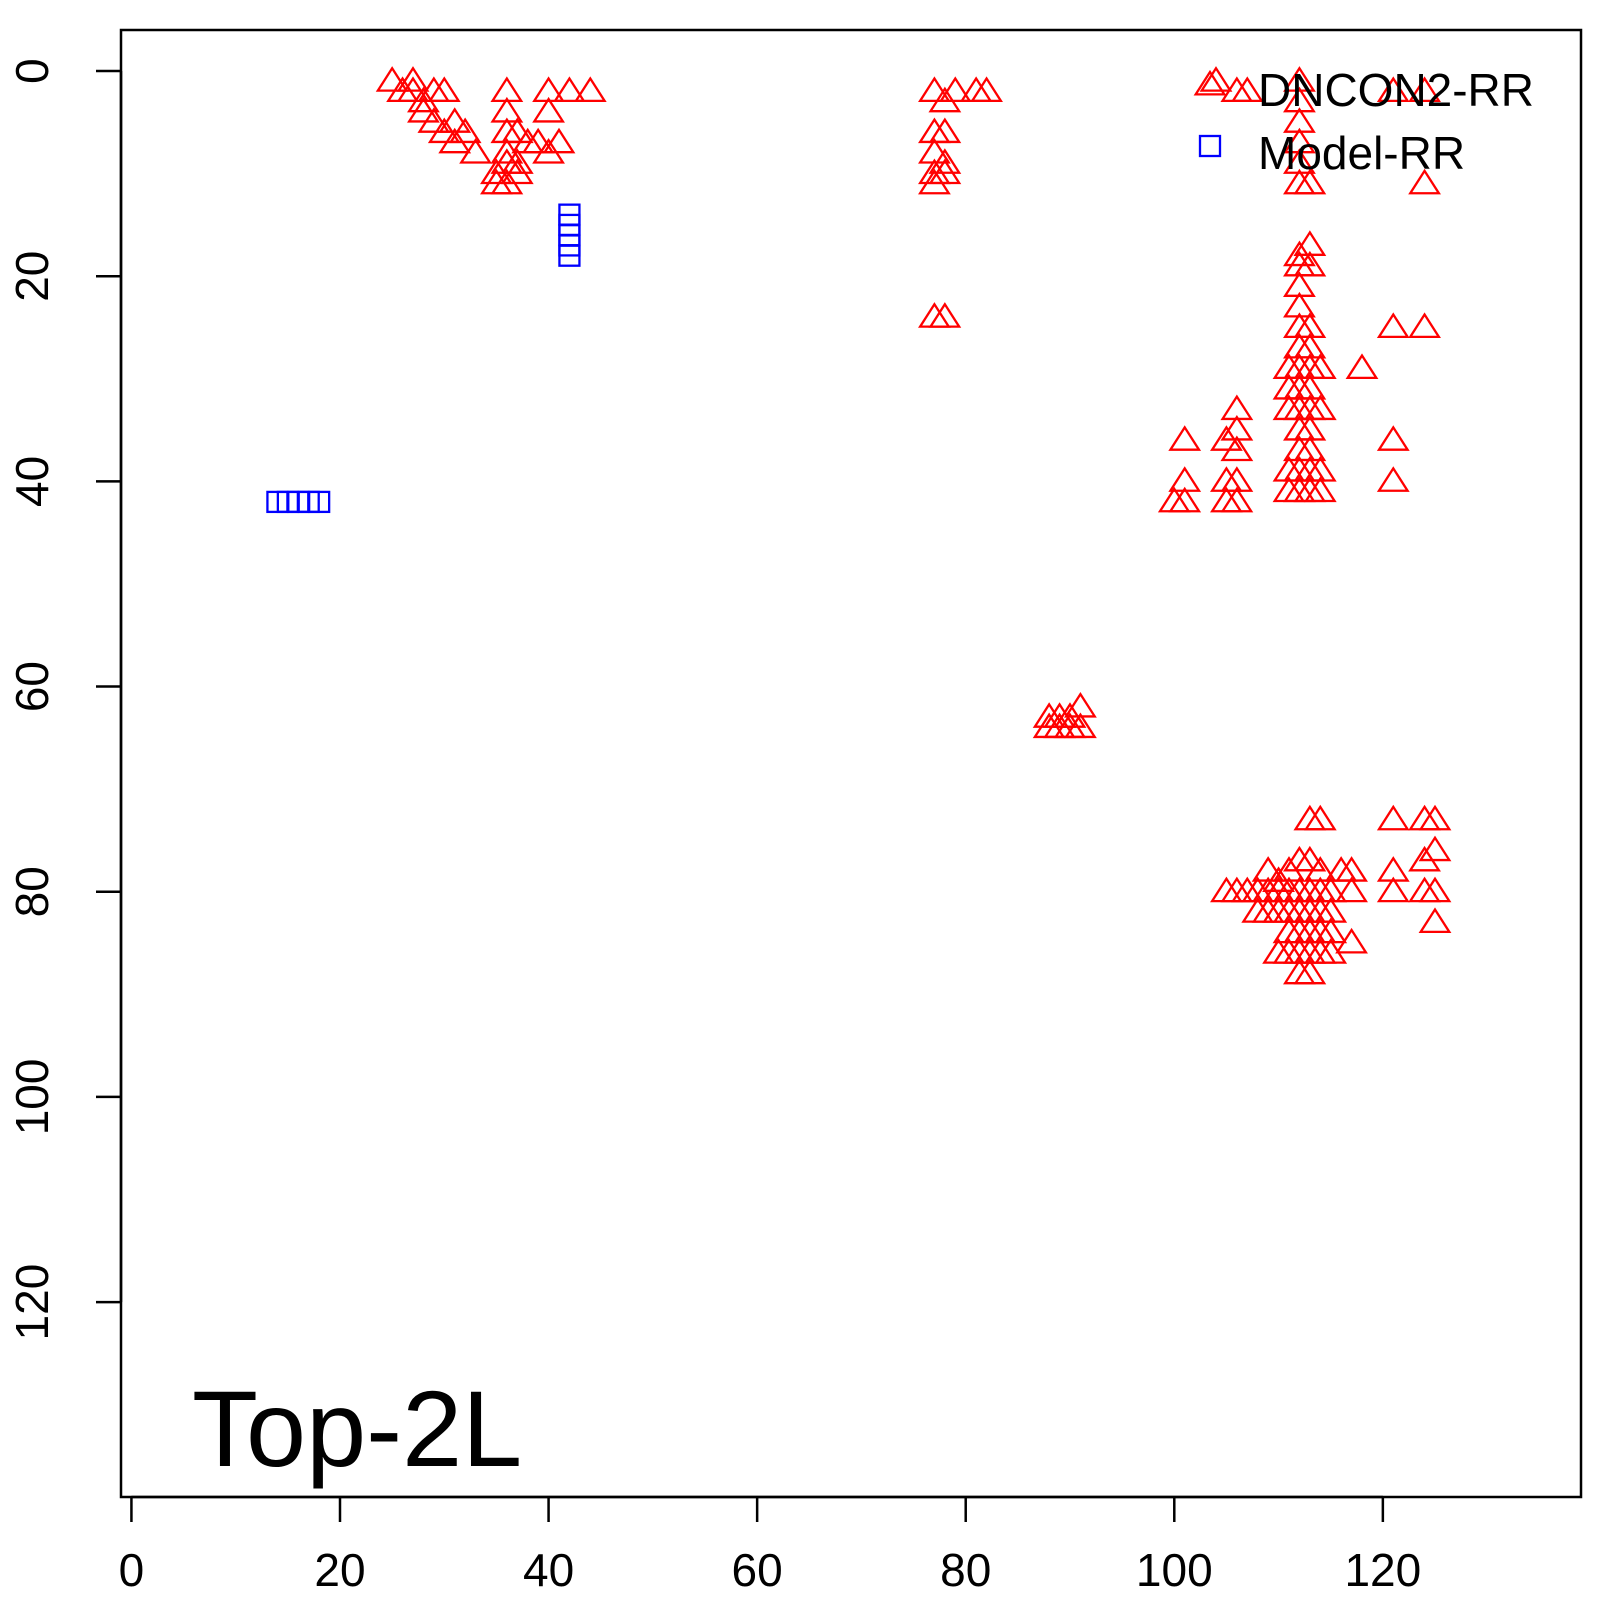 The height and width of the screenshot is (1600, 1600). What do you see at coordinates (1382, 1570) in the screenshot?
I see `x-tick-label: 120` at bounding box center [1382, 1570].